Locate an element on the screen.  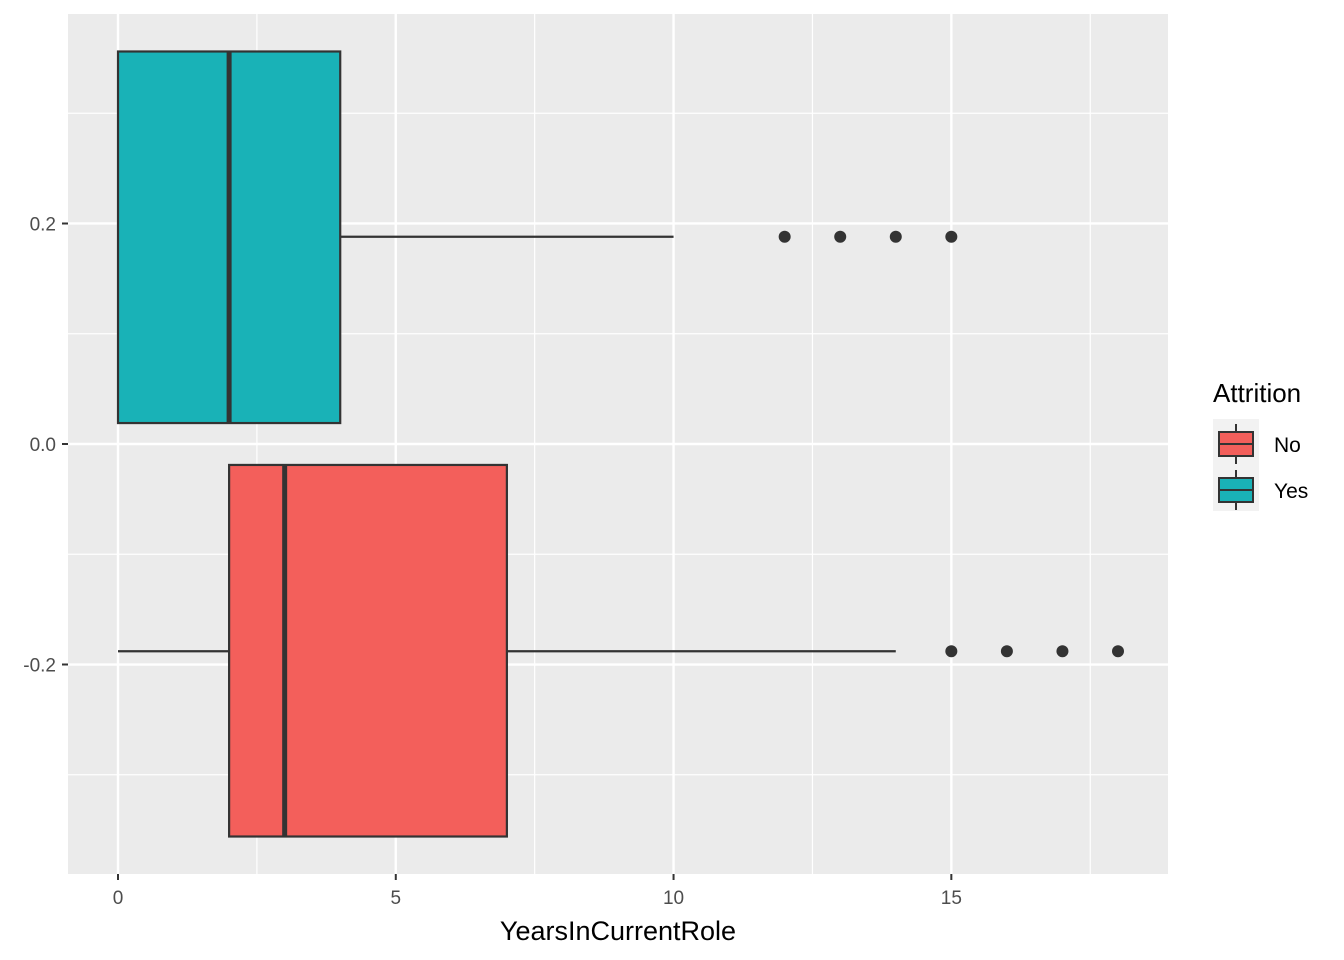
legend: Attrition No Yes is located at coordinates (1260, 444).